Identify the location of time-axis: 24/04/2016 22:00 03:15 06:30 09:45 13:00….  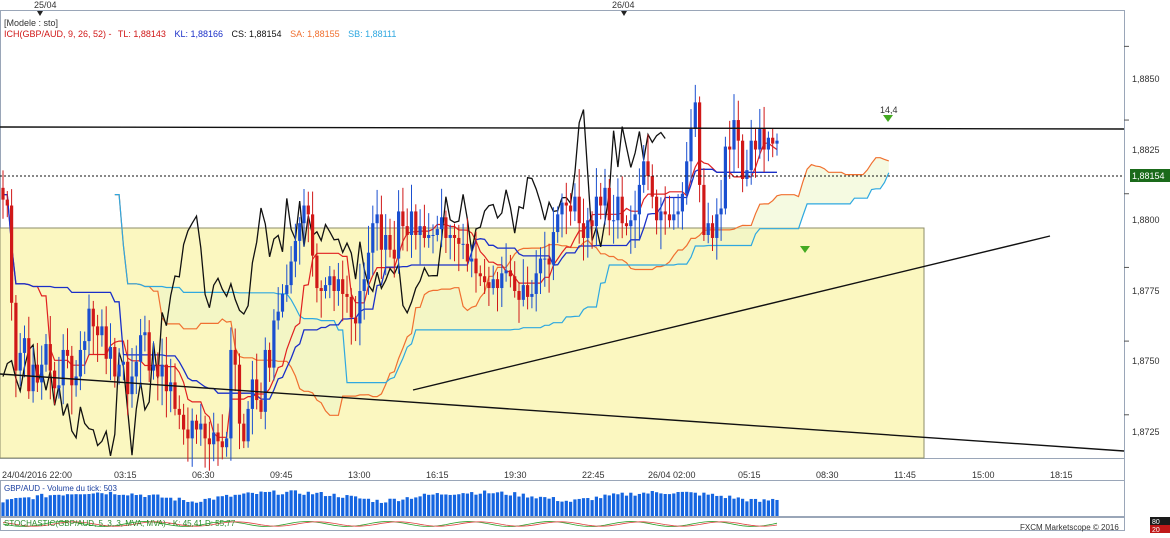
(537, 475).